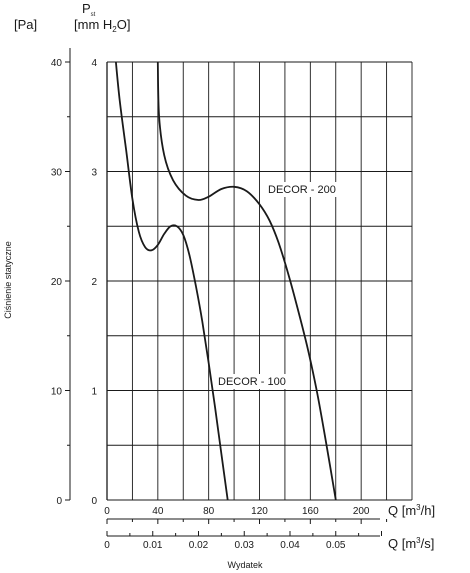 The height and width of the screenshot is (573, 470). Describe the element at coordinates (336, 545) in the screenshot. I see `m3s-tick-label: 0.05` at that location.